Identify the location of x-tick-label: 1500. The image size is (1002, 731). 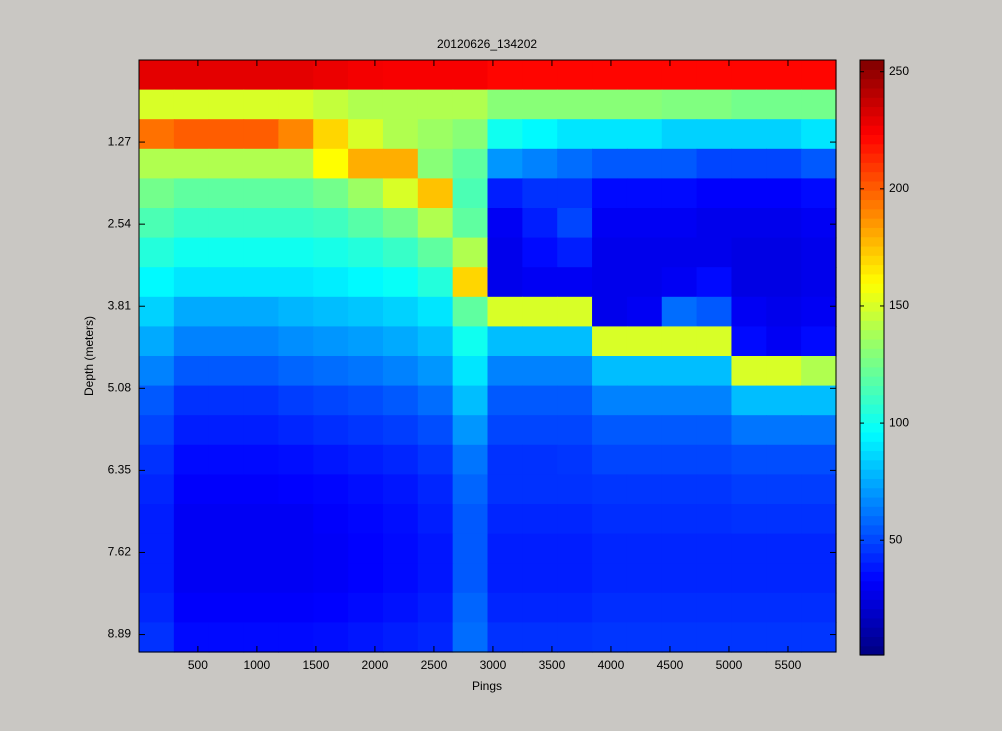
(316, 665).